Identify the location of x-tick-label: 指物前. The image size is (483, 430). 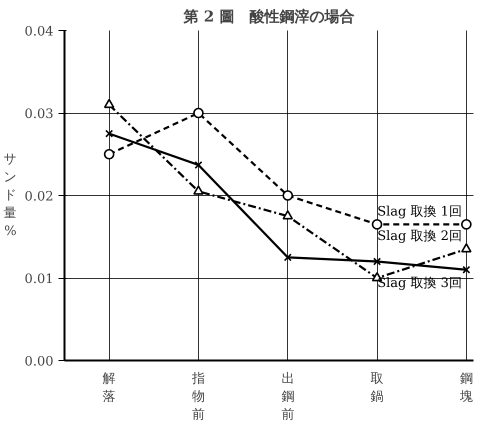
(197, 397).